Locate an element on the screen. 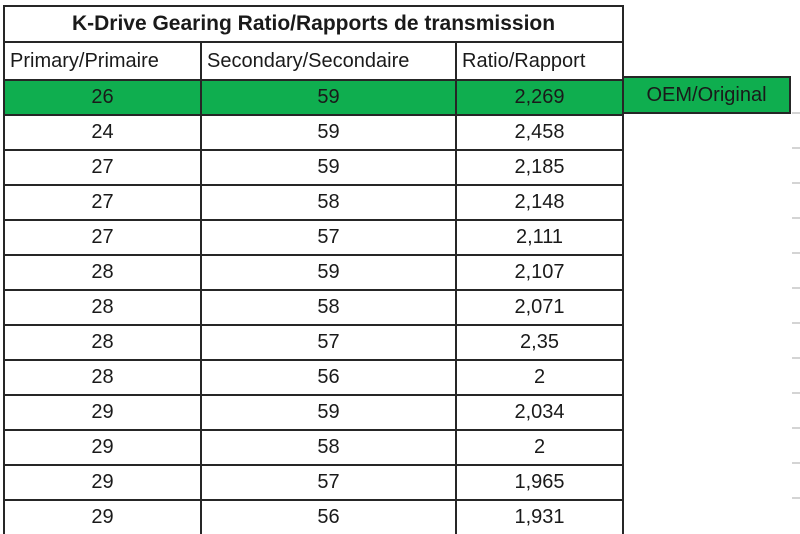  cell-ratio: 2,185 is located at coordinates (539, 167).